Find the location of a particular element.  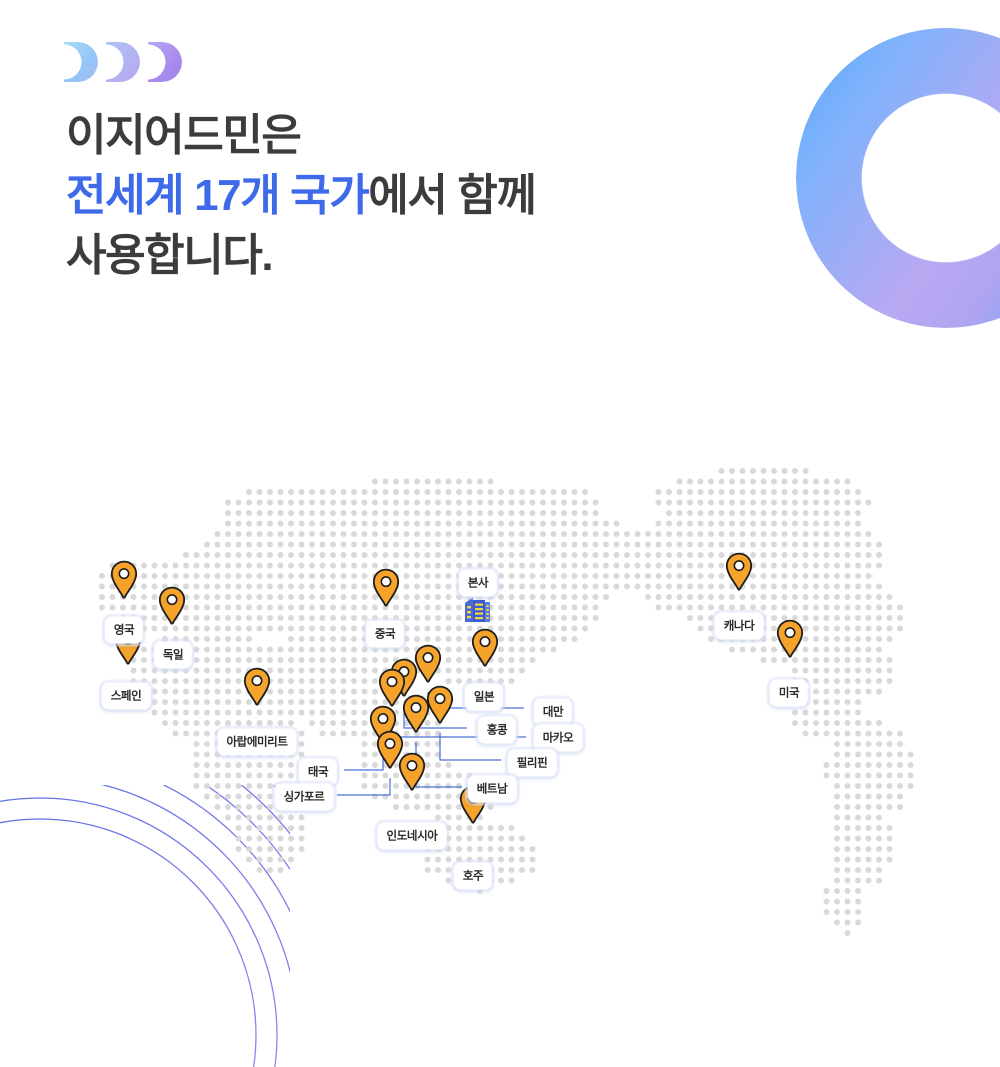

map-pin-베트남 is located at coordinates (416, 714).